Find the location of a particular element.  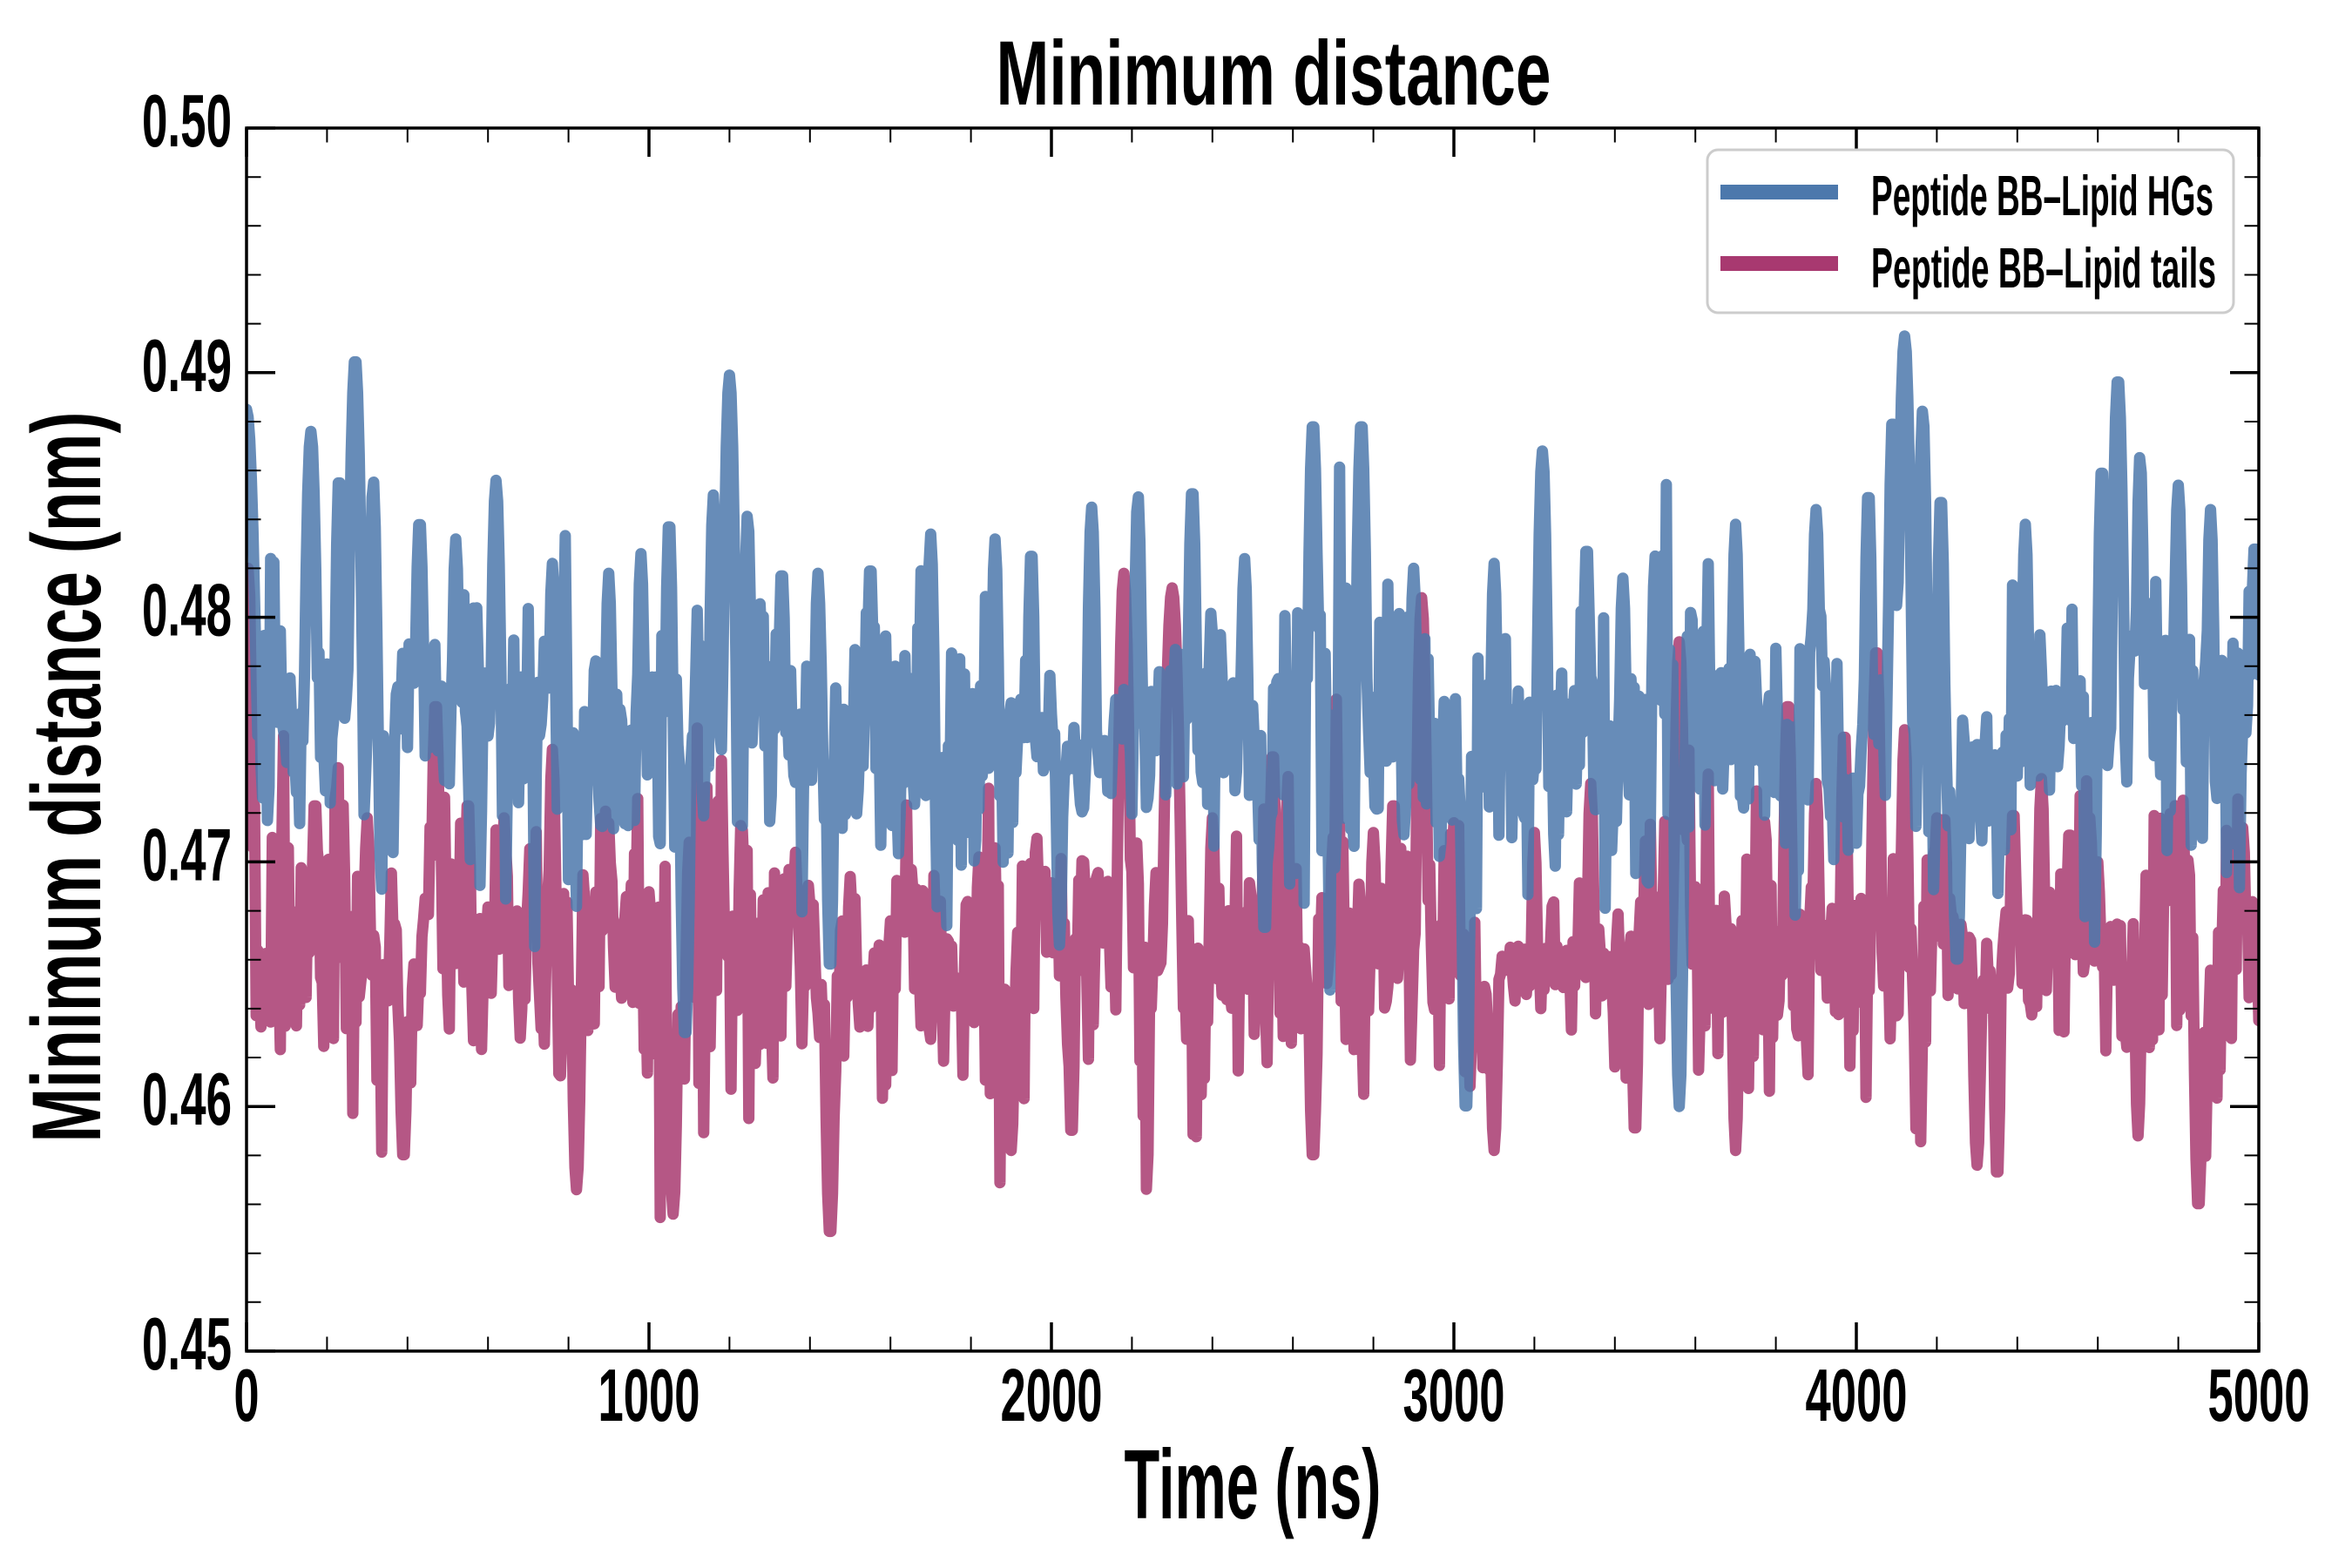

svg-text: 0.48 is located at coordinates (187, 611).